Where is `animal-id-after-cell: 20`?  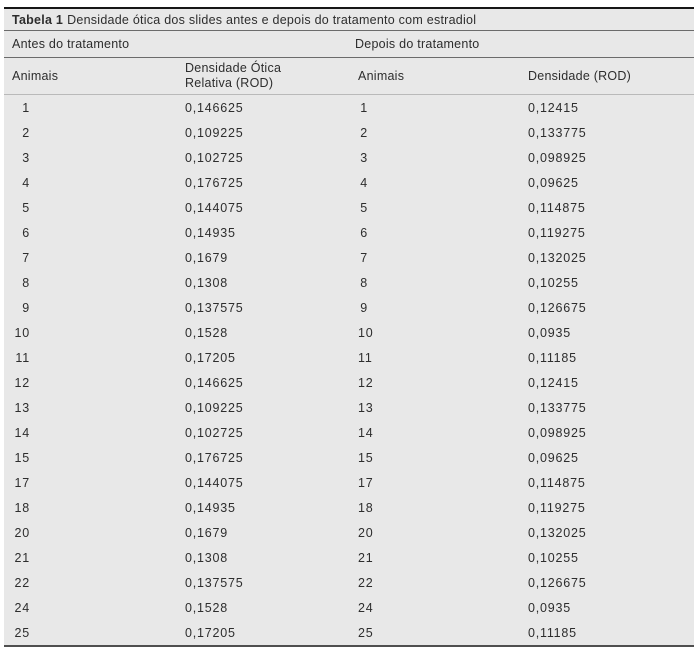 animal-id-after-cell: 20 is located at coordinates (366, 532).